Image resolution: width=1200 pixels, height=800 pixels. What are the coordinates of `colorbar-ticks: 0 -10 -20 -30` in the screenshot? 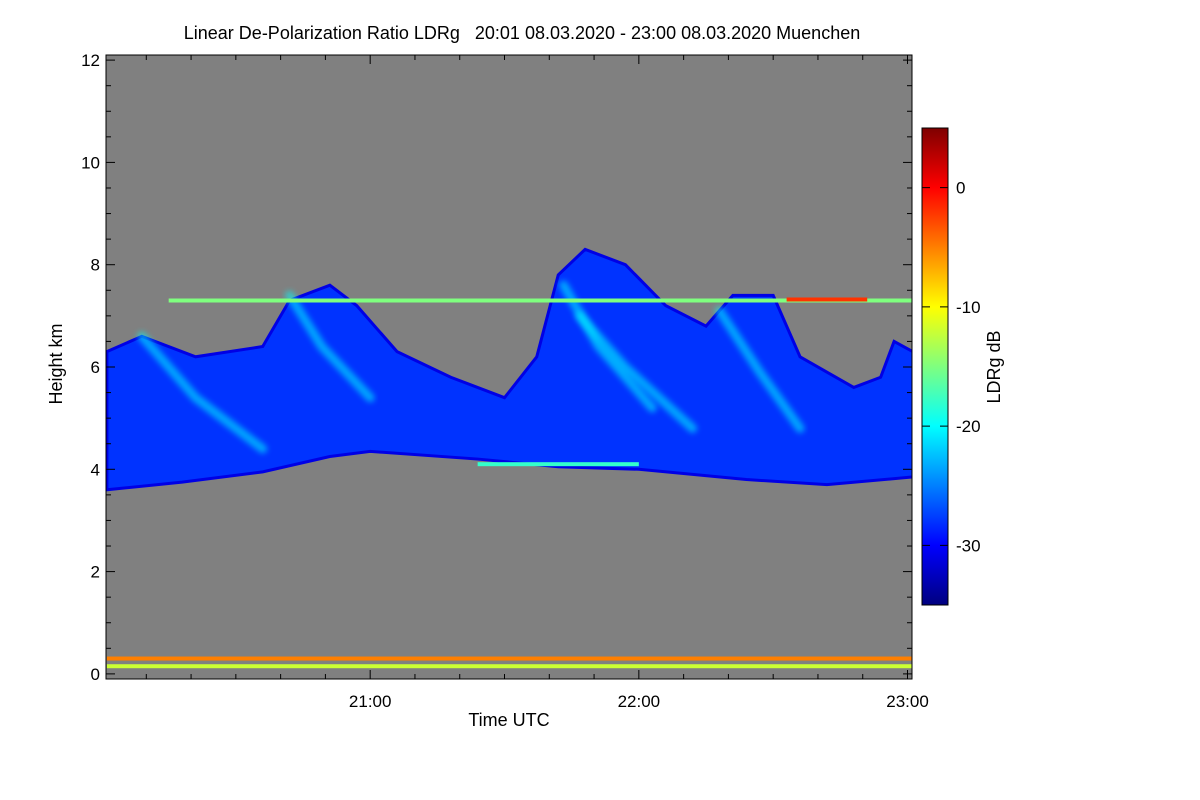 It's located at (951, 367).